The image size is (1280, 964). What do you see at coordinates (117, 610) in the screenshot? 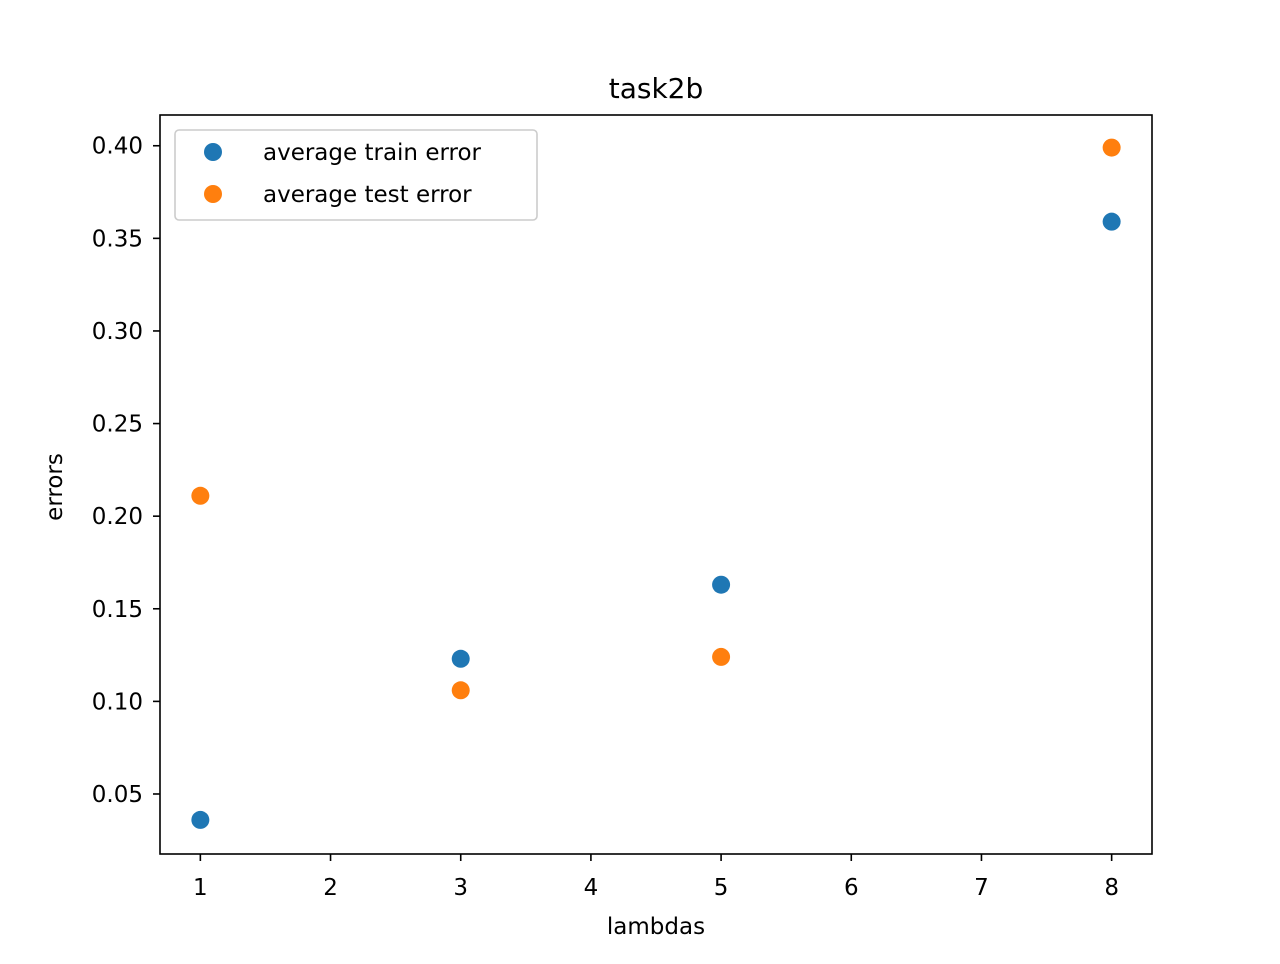
I see `y-tick-label: 0.15` at bounding box center [117, 610].